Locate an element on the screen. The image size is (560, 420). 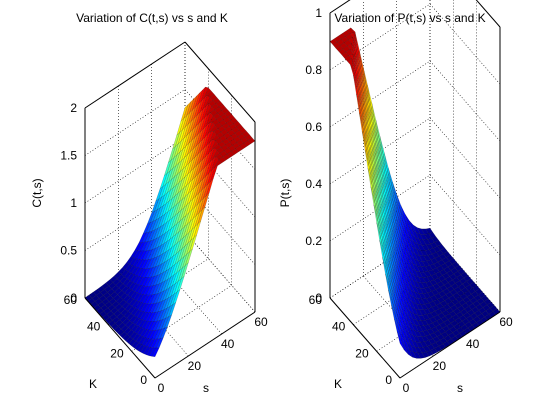
title-p: Variation of P(t,s) vs s and K is located at coordinates (409, 18).